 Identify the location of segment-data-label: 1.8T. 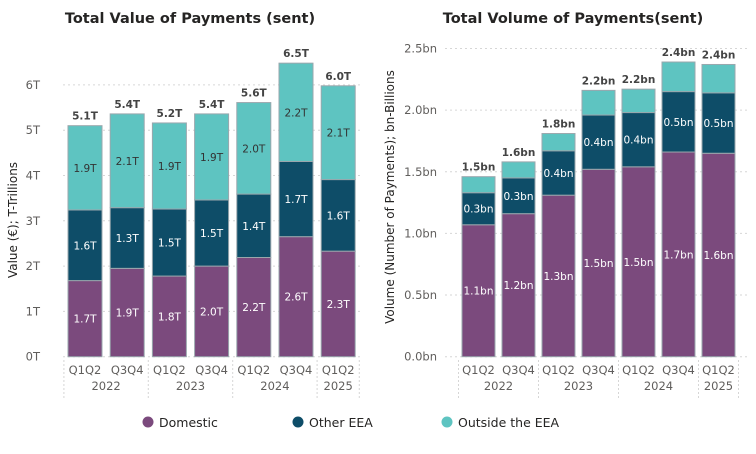
(170, 317).